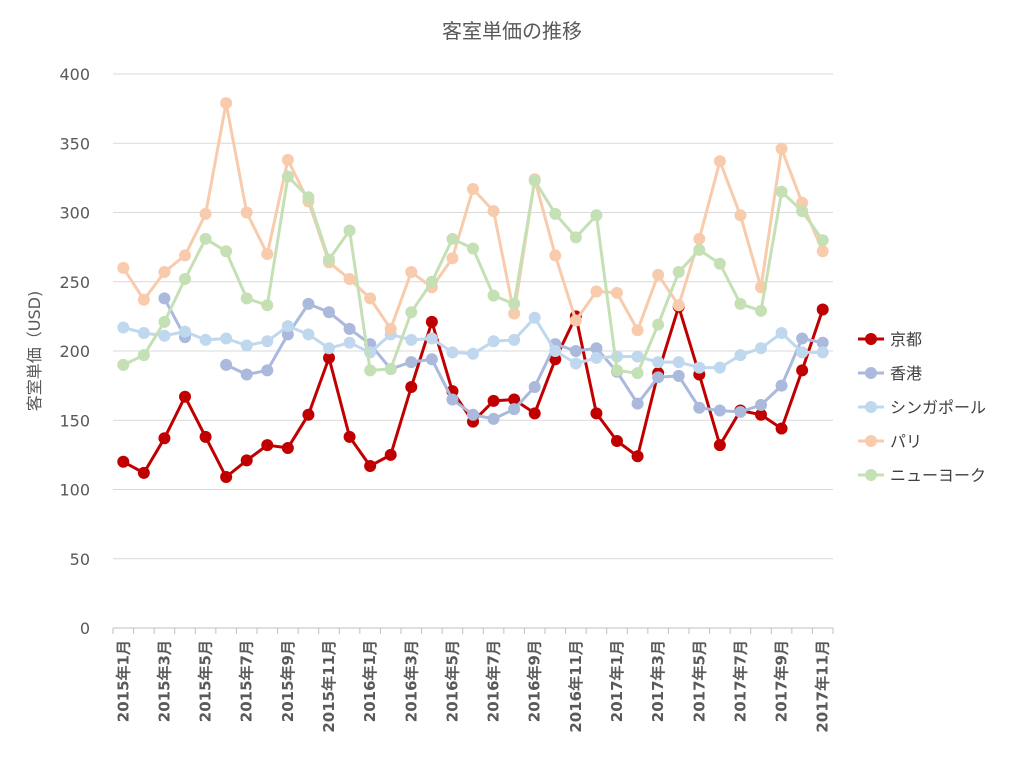 This screenshot has width=1024, height=757. What do you see at coordinates (906, 441) in the screenshot?
I see `legend-label: パリ` at bounding box center [906, 441].